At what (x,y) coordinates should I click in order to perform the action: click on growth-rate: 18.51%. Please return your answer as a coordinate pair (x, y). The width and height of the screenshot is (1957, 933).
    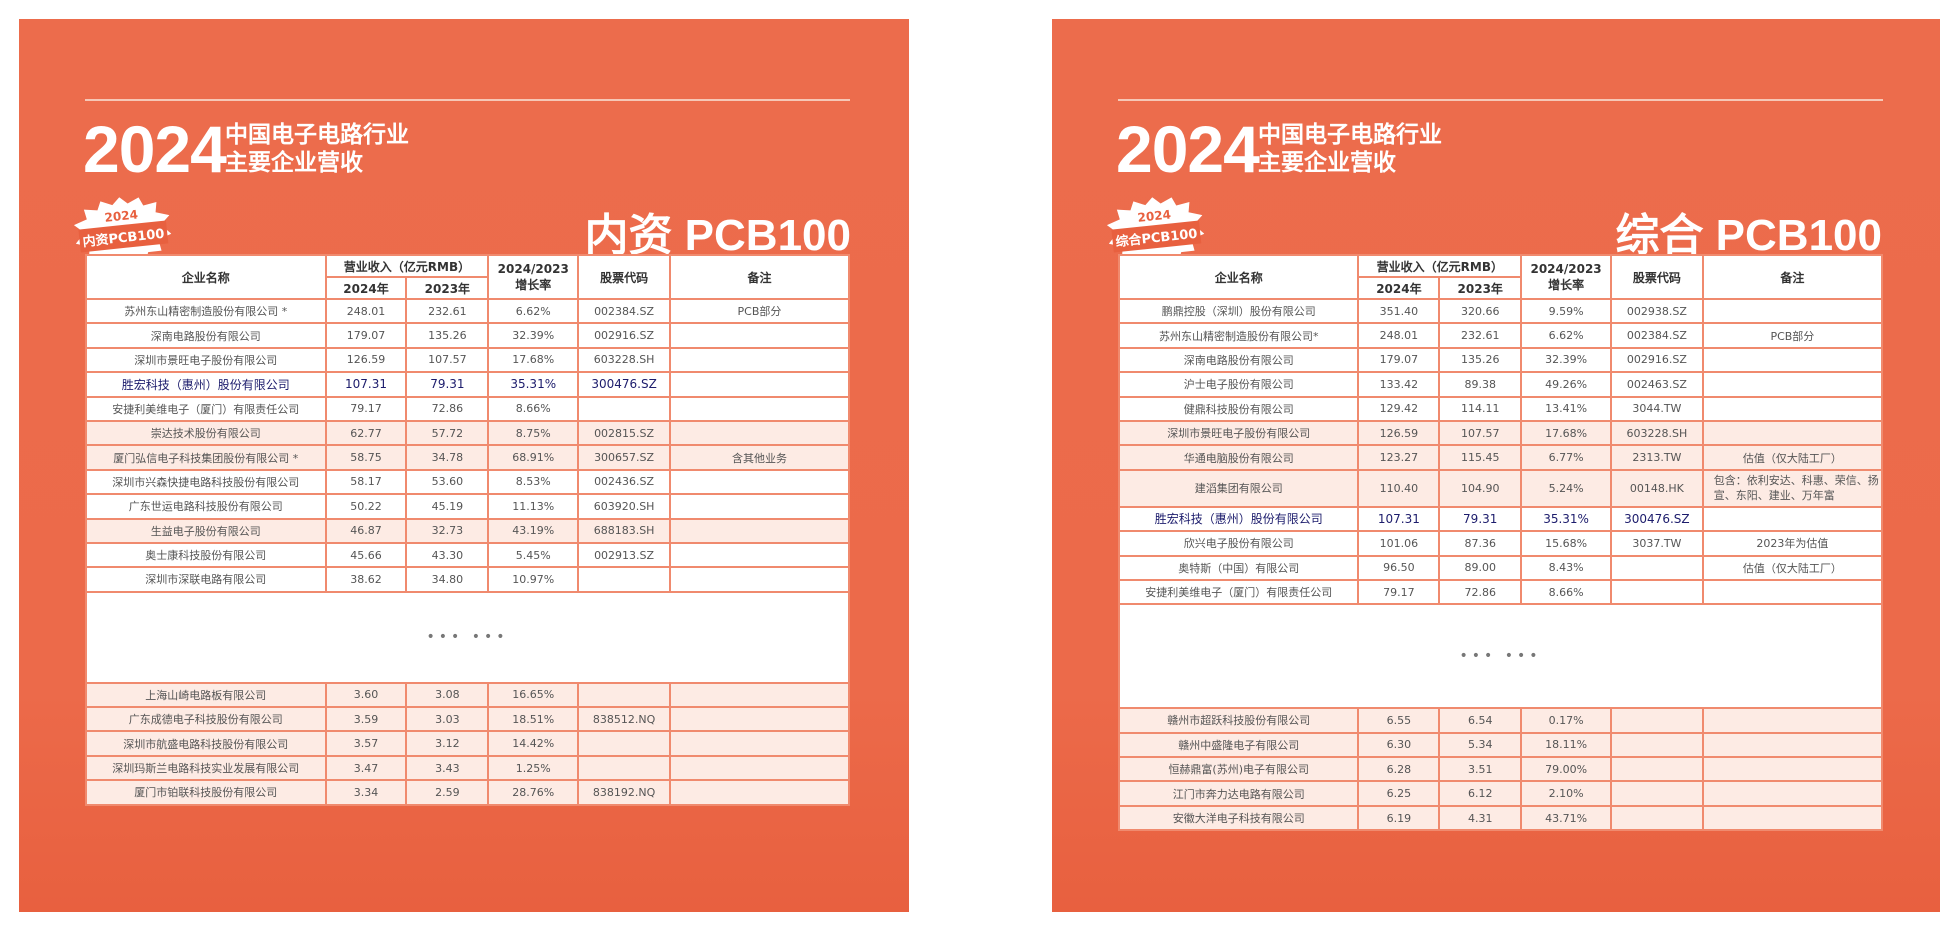
    Looking at the image, I should click on (533, 719).